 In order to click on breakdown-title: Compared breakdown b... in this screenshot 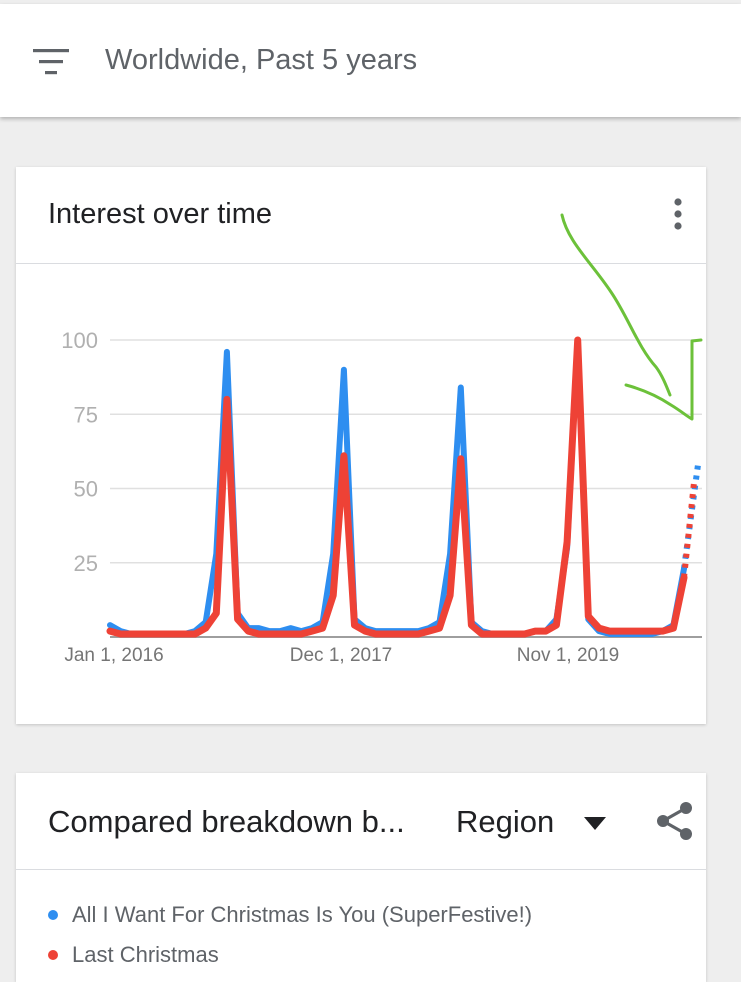, I will do `click(226, 821)`.